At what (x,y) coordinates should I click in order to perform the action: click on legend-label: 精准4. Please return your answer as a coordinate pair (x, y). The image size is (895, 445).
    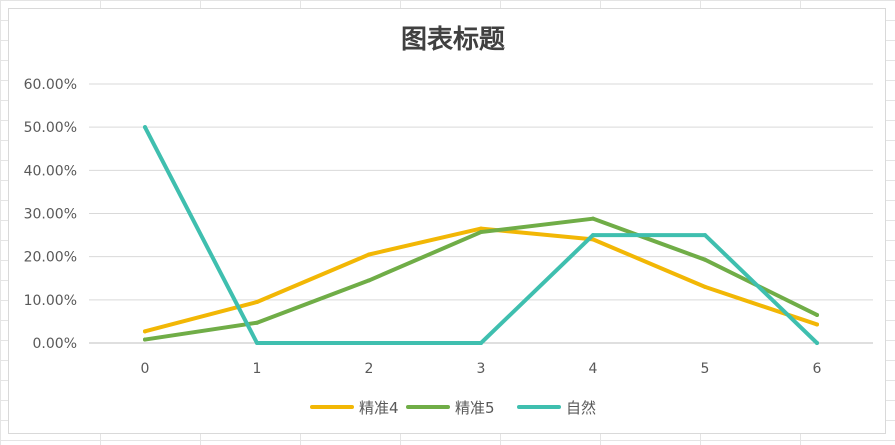
    Looking at the image, I should click on (379, 408).